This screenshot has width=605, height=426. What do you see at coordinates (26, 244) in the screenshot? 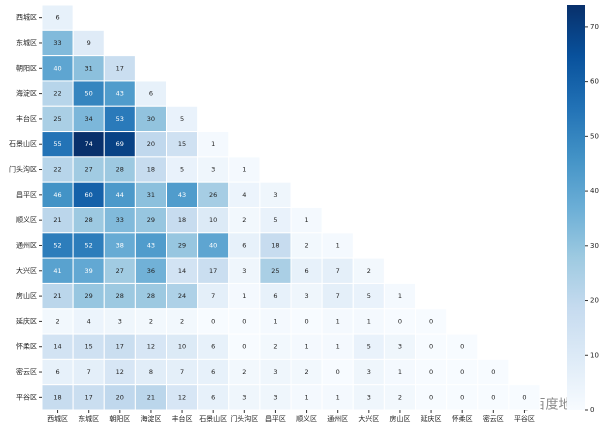
I see `y-tick-label: 通州区` at bounding box center [26, 244].